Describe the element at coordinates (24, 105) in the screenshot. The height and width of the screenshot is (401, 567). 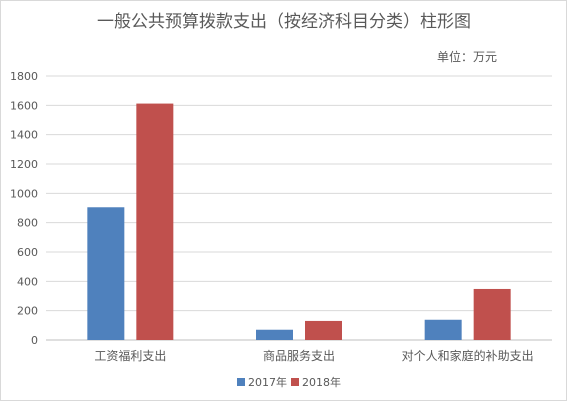
I see `y-tick-label: 1600` at that location.